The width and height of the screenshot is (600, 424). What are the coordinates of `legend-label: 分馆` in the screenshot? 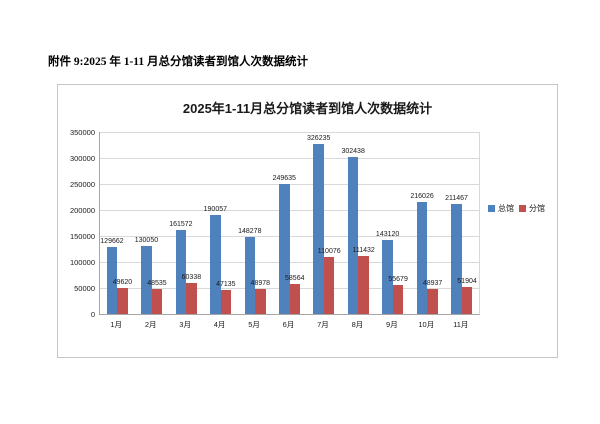 It's located at (537, 208).